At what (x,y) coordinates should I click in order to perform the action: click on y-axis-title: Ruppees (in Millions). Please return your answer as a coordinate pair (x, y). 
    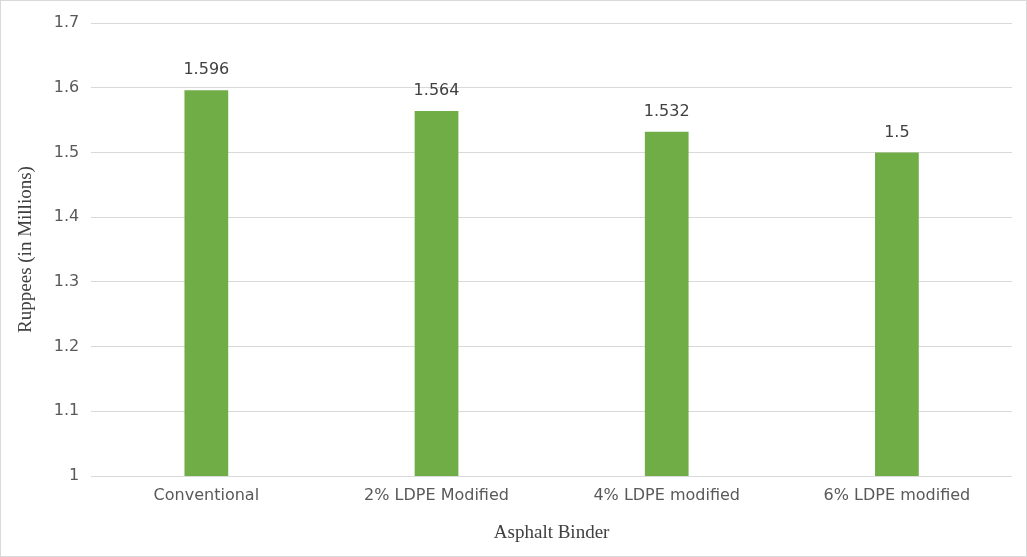
    Looking at the image, I should click on (25, 249).